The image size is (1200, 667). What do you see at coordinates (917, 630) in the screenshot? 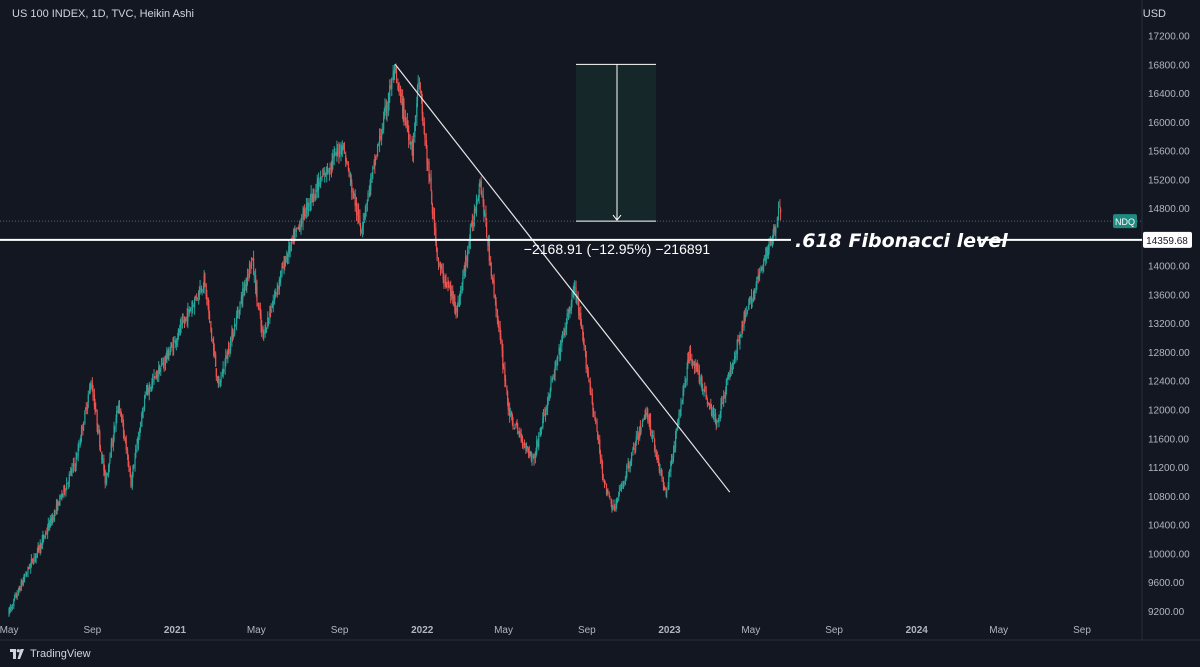
I see `time-tick-label: 2024` at bounding box center [917, 630].